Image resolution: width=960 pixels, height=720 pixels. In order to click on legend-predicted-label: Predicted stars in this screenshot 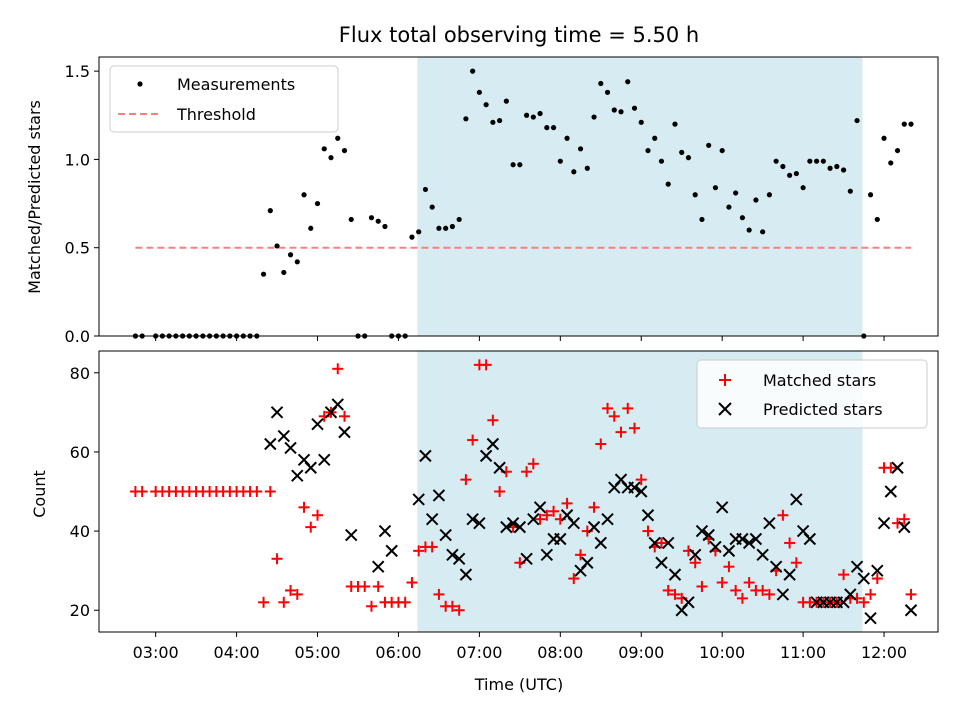, I will do `click(823, 409)`.